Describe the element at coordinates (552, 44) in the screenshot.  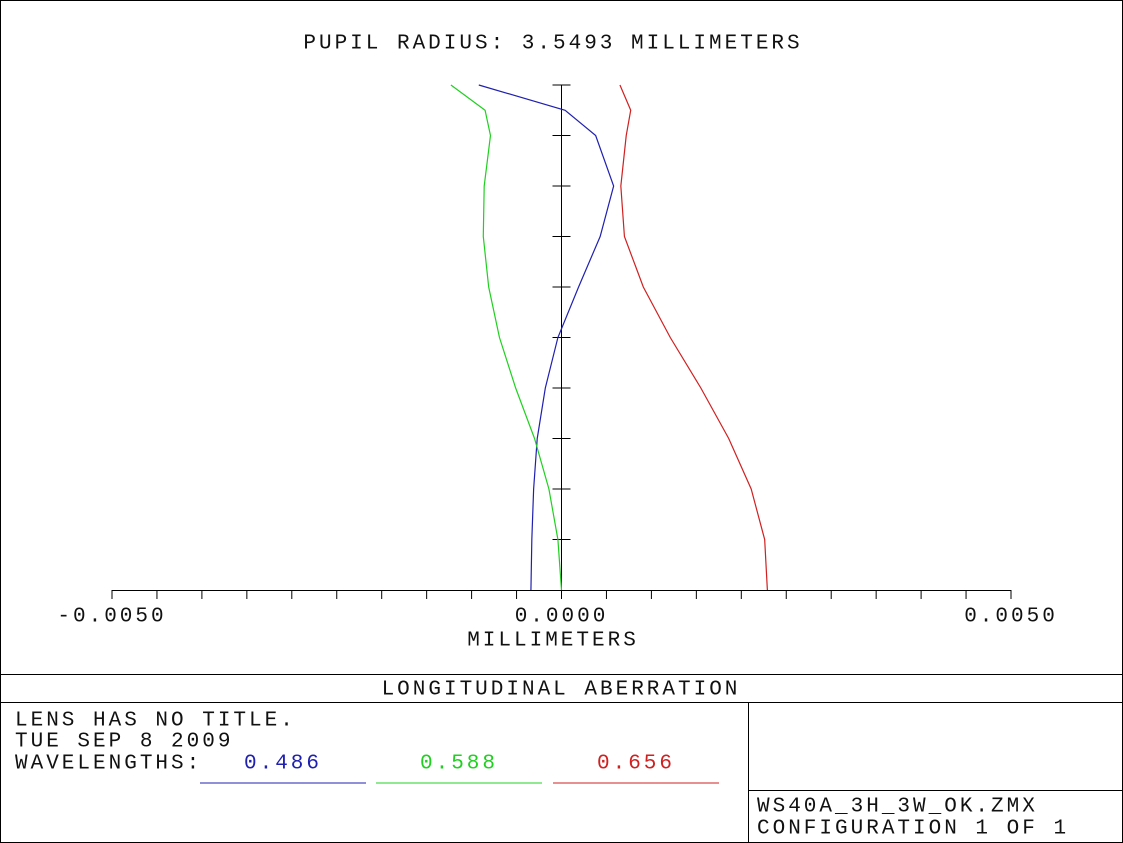
I see `chart-title: PUPIL RADIUS: 3.5493 MILLIMETERS` at that location.